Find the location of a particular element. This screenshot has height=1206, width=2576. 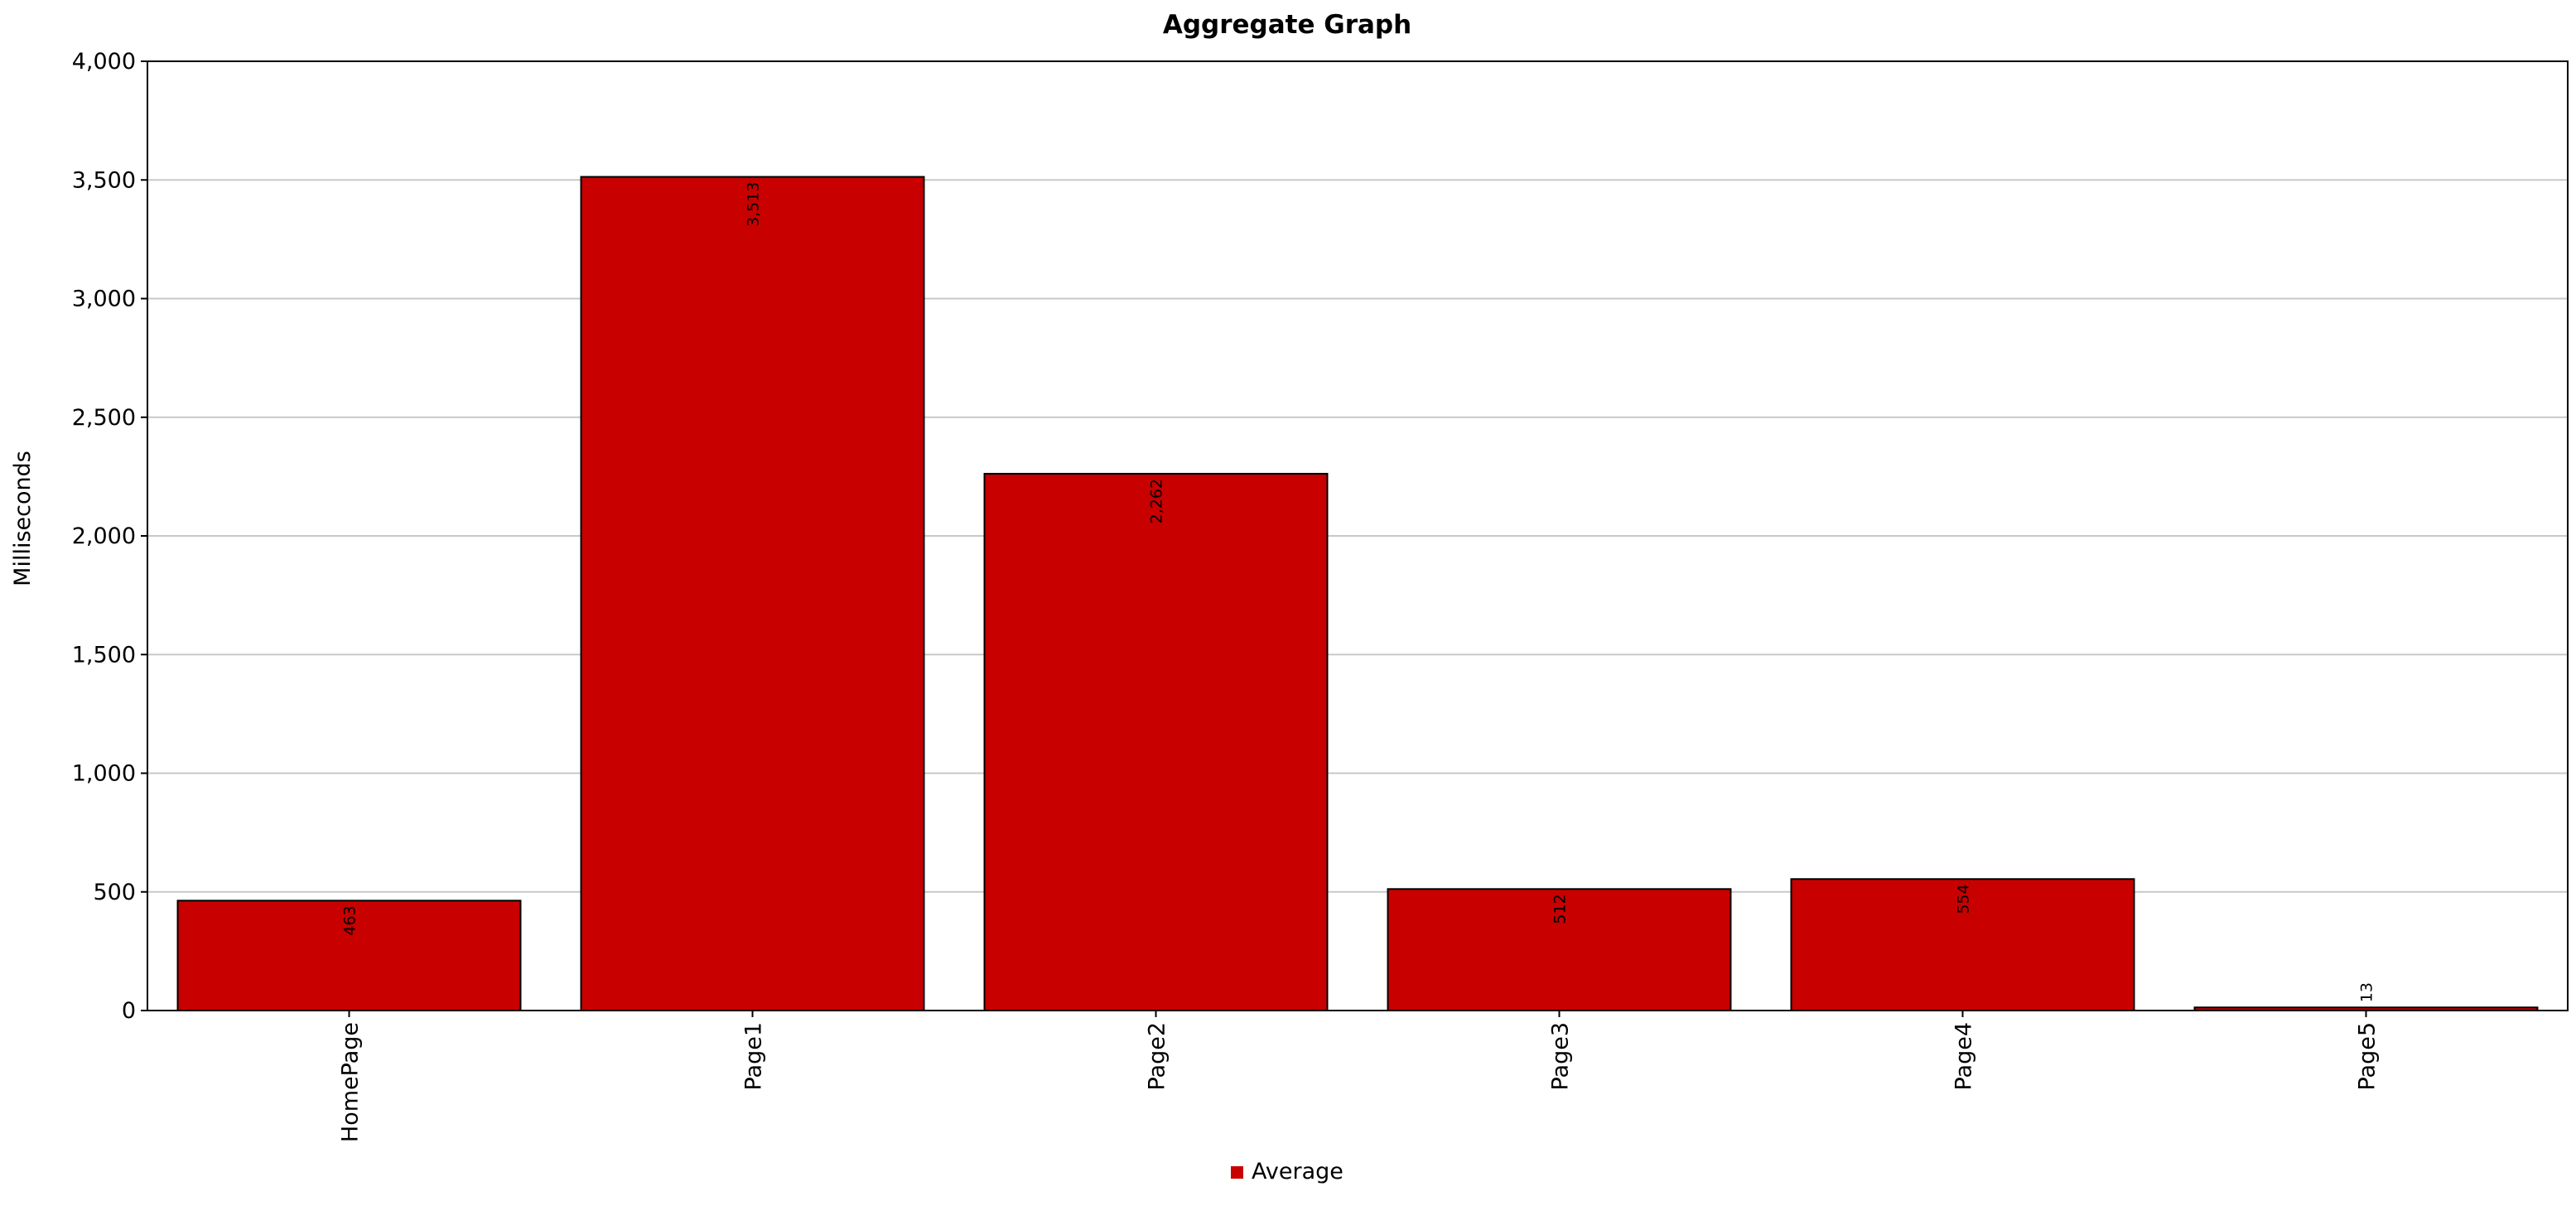

y-tick-label: 500 is located at coordinates (114, 893).